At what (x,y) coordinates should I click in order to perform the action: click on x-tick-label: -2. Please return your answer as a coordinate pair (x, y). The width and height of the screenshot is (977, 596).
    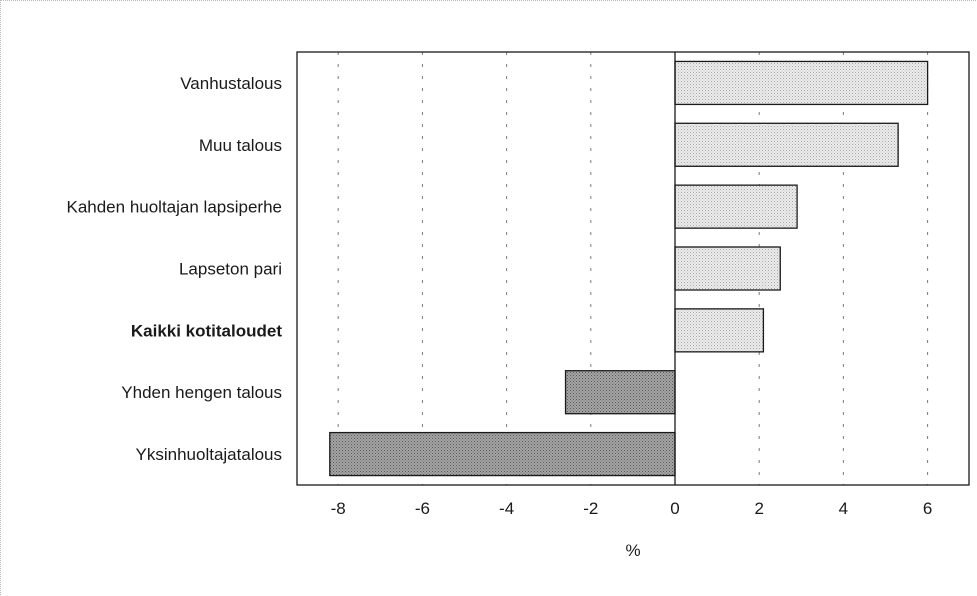
    Looking at the image, I should click on (590, 508).